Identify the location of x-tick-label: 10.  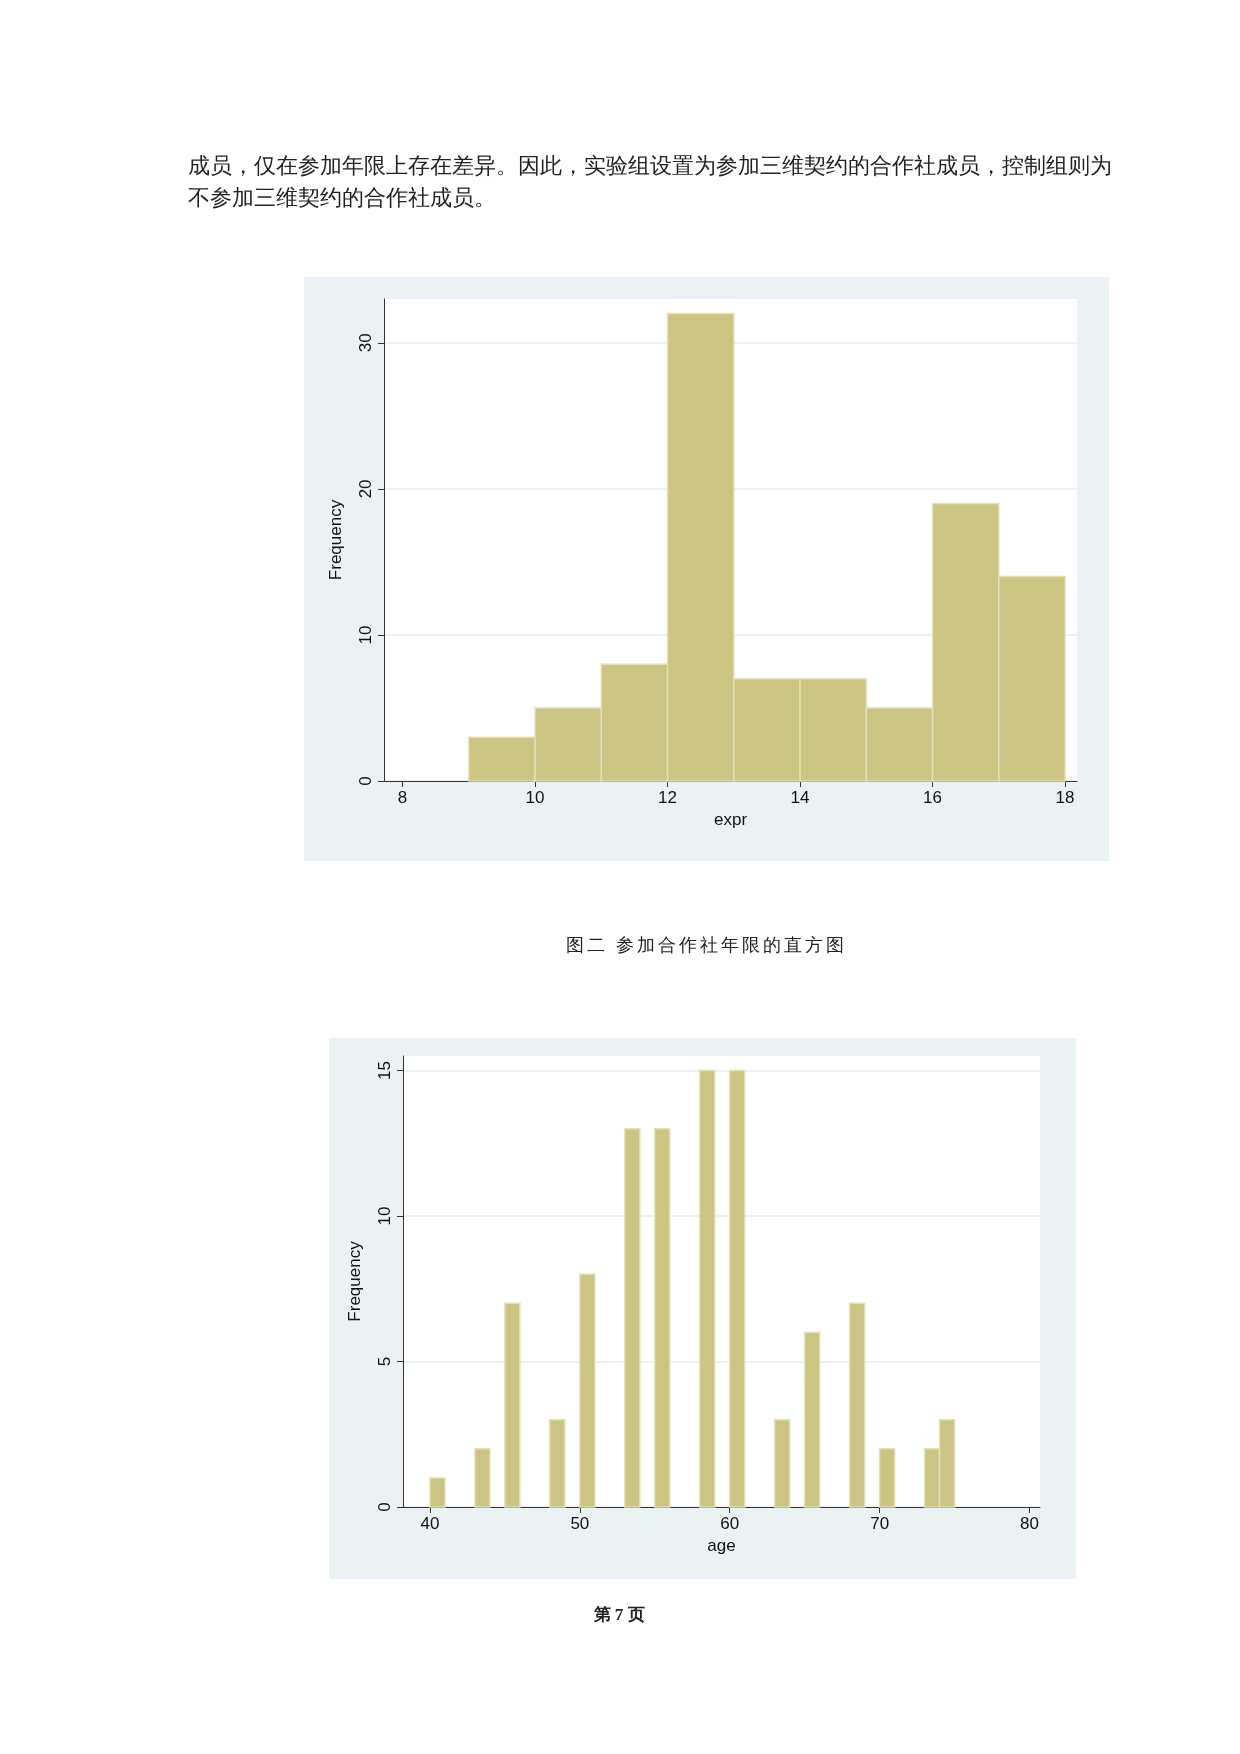
(535, 797).